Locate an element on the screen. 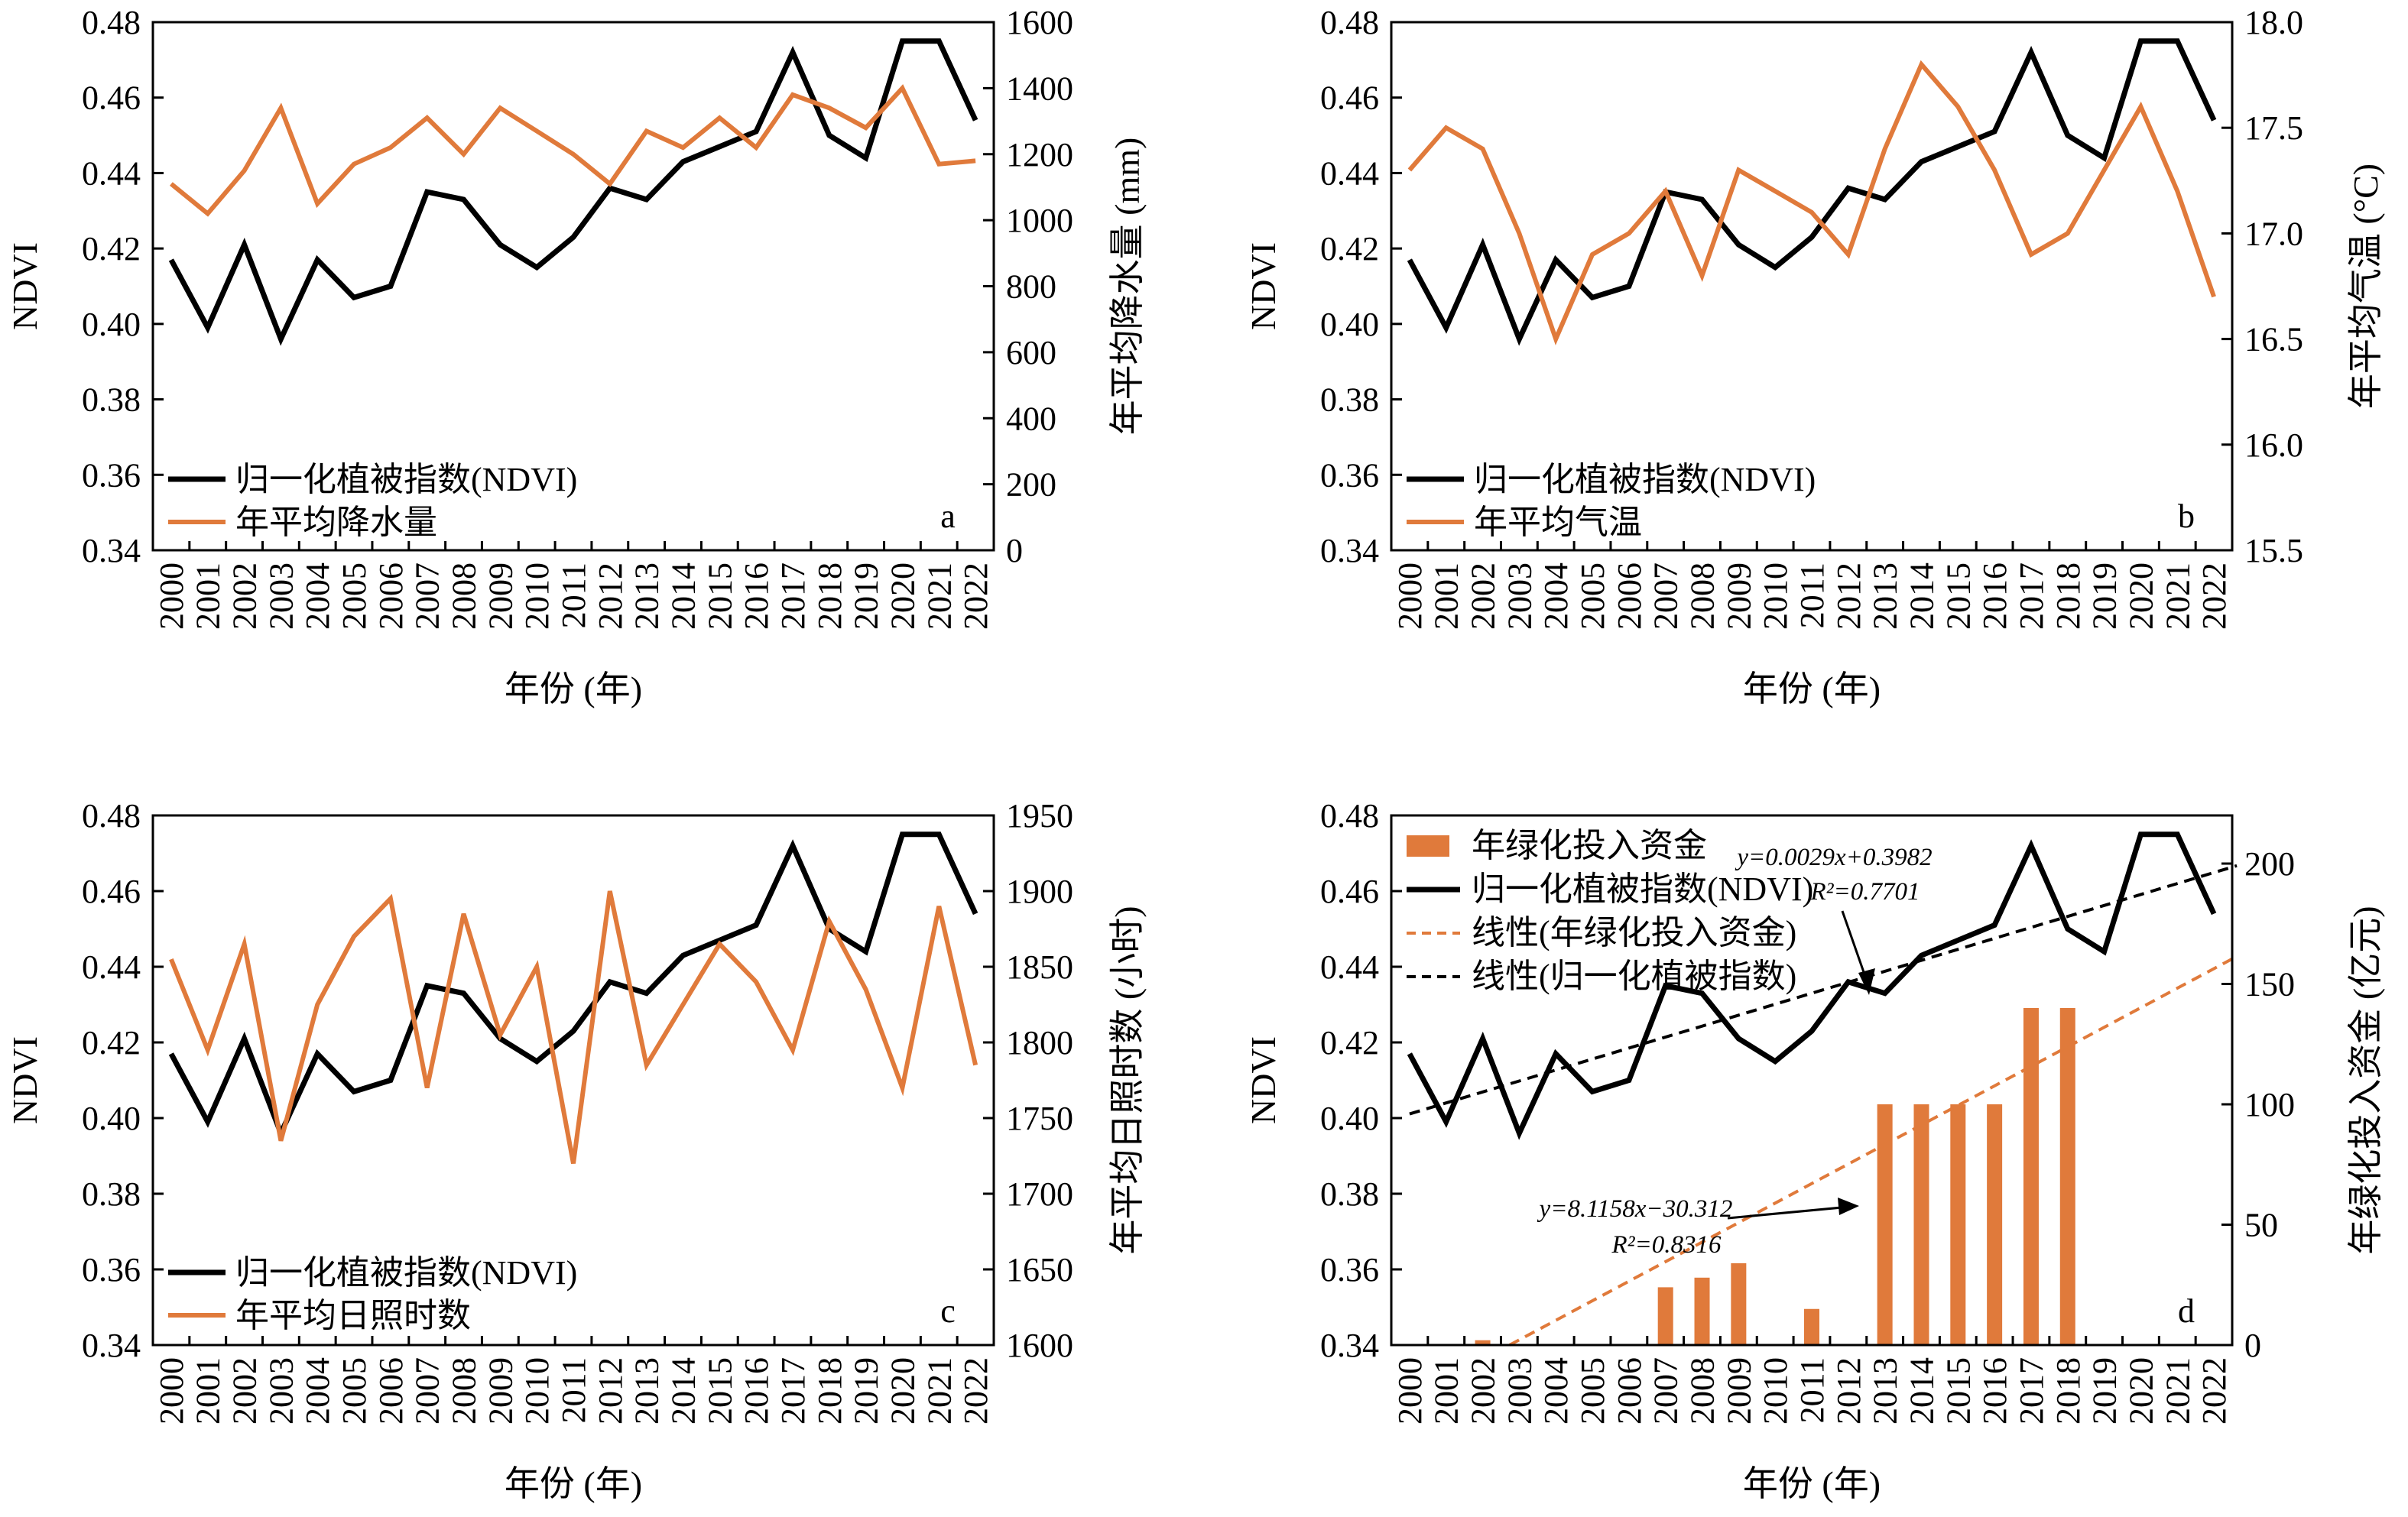 The width and height of the screenshot is (2408, 1517). bar-2002 is located at coordinates (1483, 1342).